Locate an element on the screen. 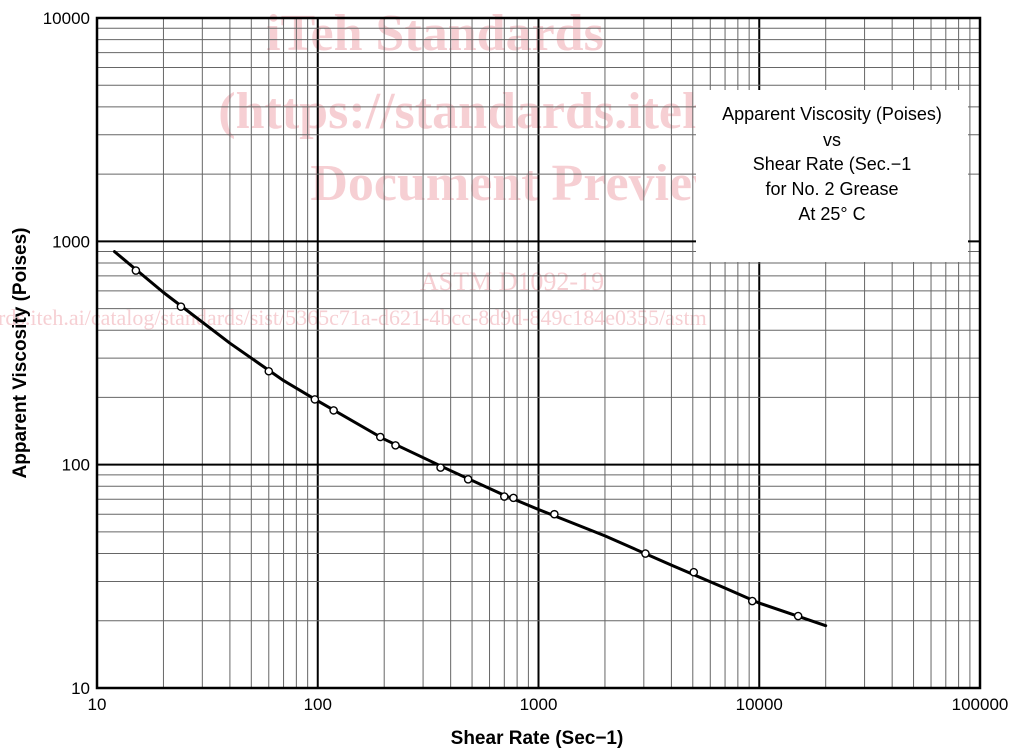 The height and width of the screenshot is (750, 1016). x-tick-label: 10 is located at coordinates (97, 704).